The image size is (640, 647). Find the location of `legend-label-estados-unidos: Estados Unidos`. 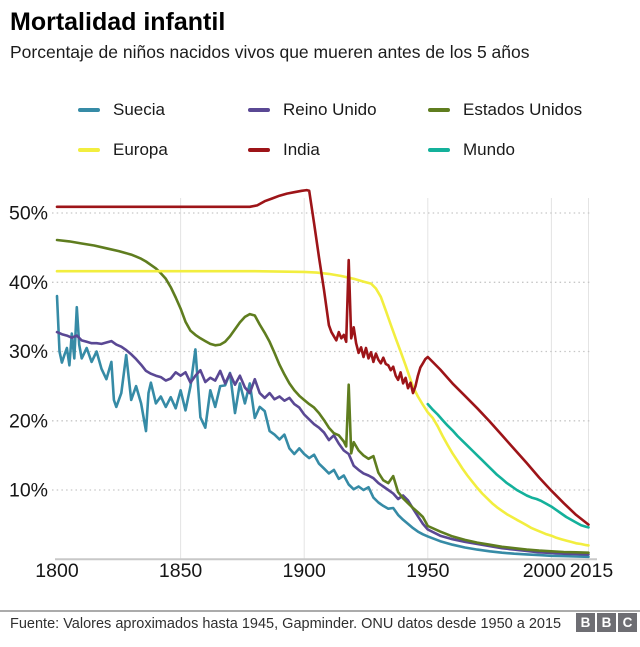

legend-label-estados-unidos: Estados Unidos is located at coordinates (523, 109).